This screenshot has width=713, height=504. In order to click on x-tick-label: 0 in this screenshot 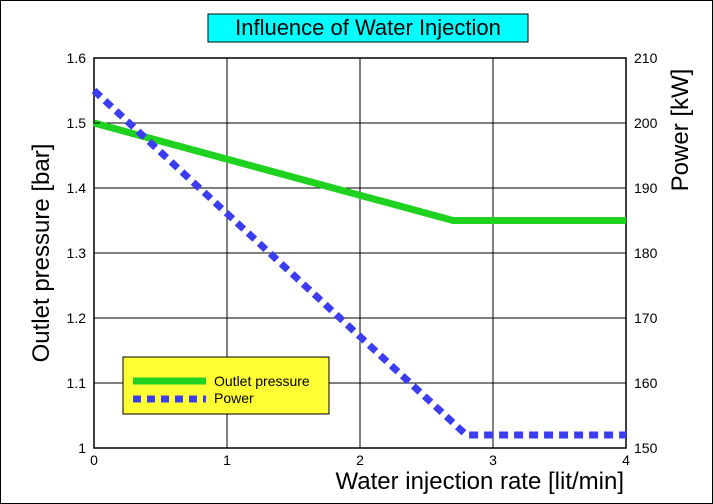, I will do `click(94, 460)`.